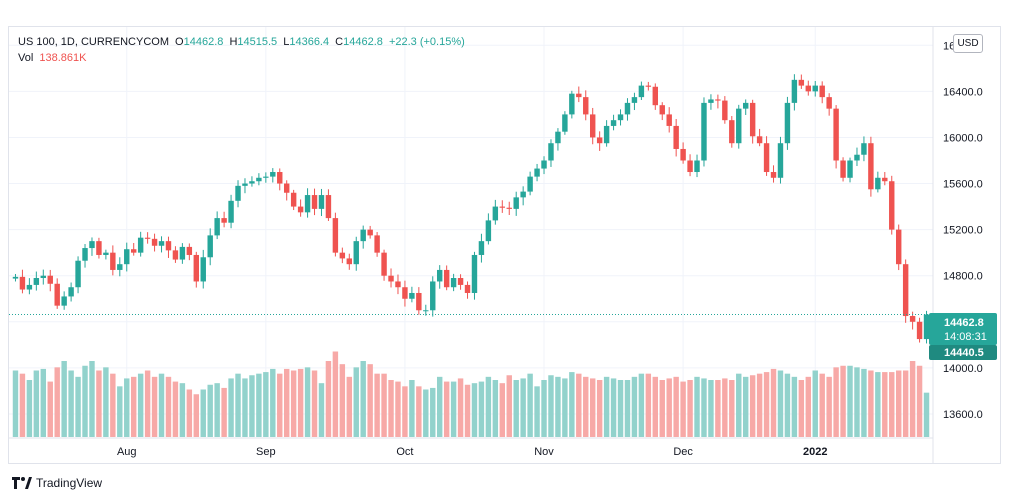  I want to click on symbol-label: US 100, 1D, CURRENCYCOM, so click(93, 42).